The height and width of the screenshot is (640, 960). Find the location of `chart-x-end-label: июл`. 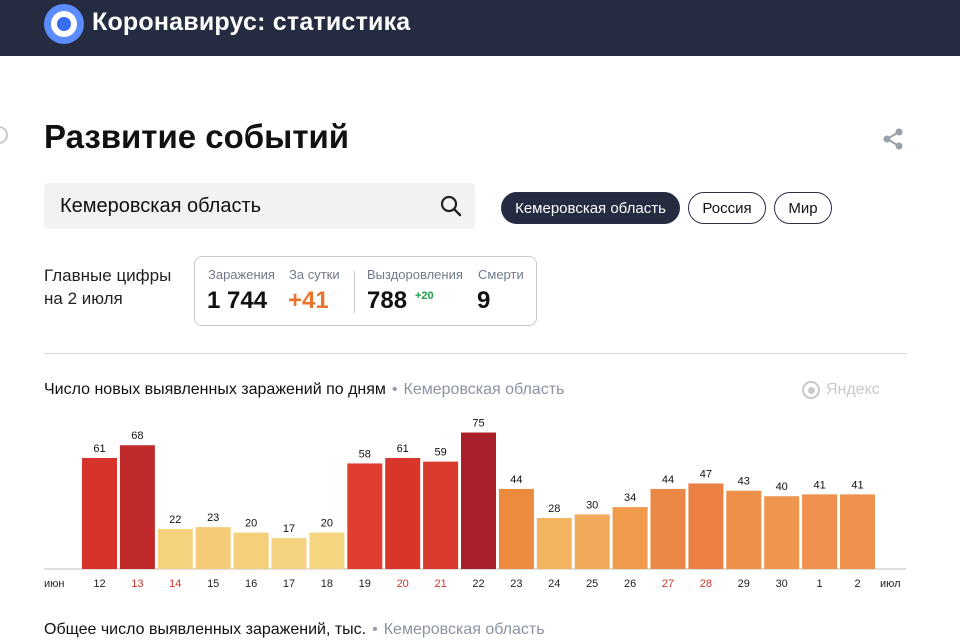

chart-x-end-label: июл is located at coordinates (890, 584).